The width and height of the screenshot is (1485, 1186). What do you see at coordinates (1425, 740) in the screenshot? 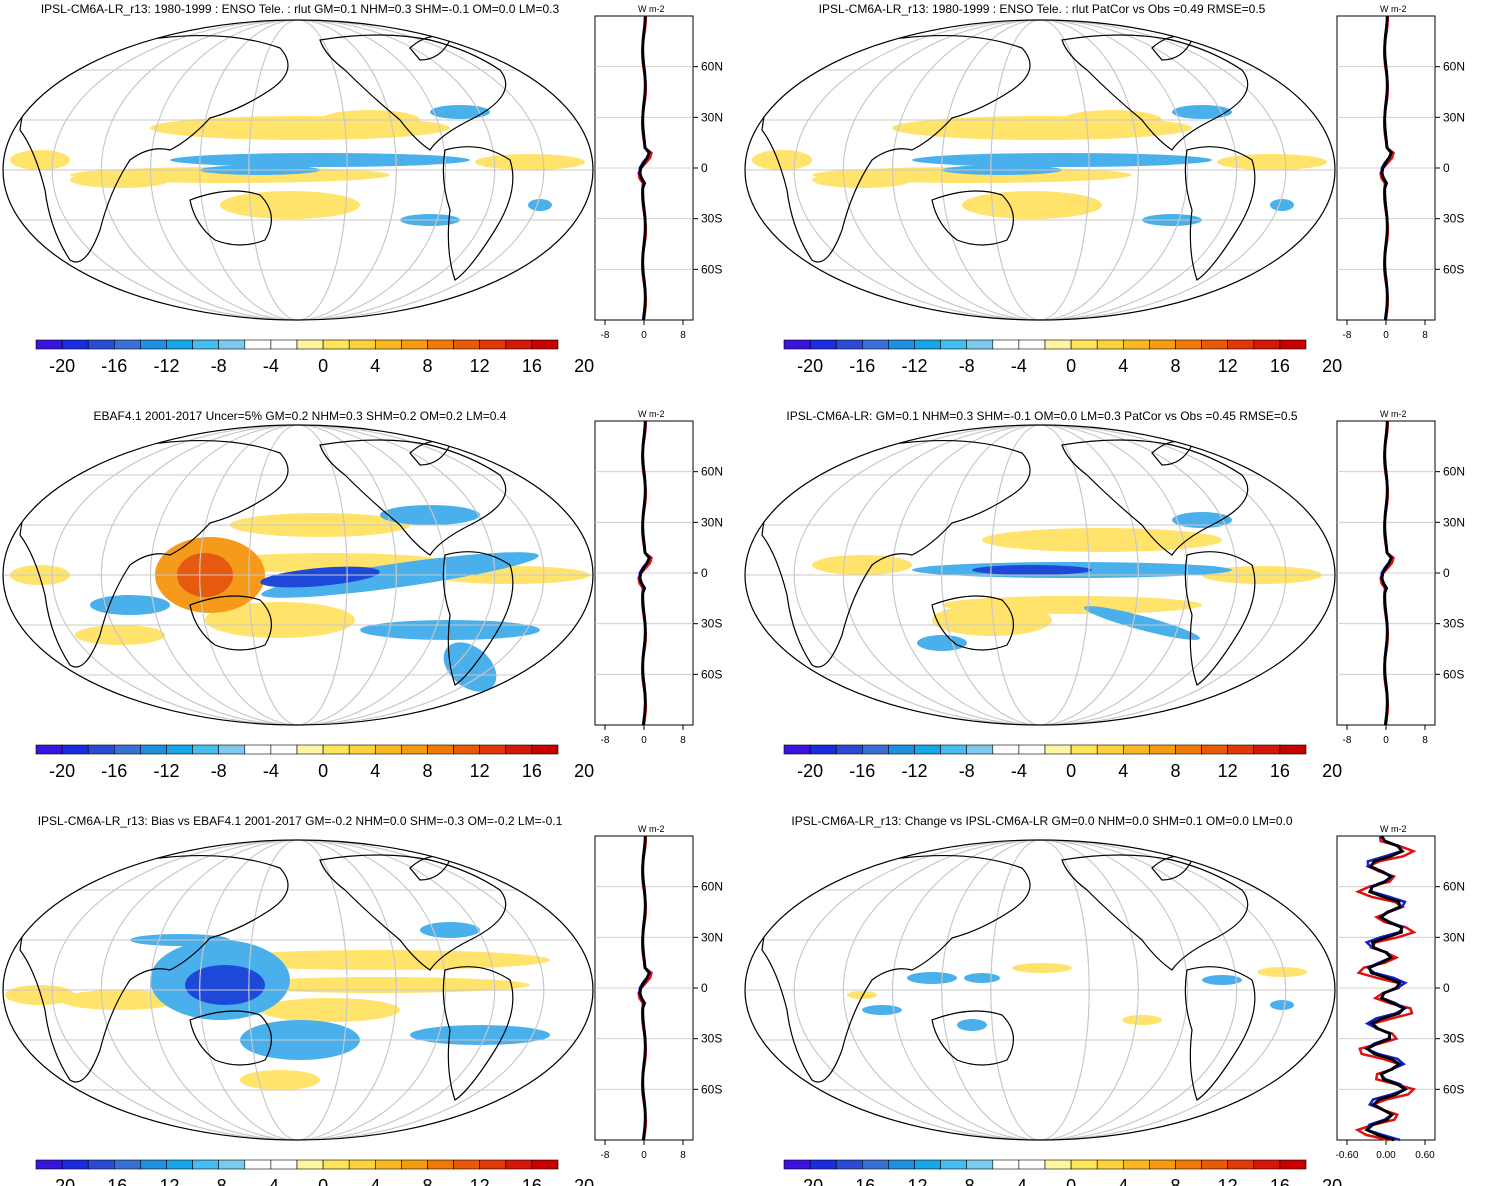
I see `profile-x-label: 8` at bounding box center [1425, 740].